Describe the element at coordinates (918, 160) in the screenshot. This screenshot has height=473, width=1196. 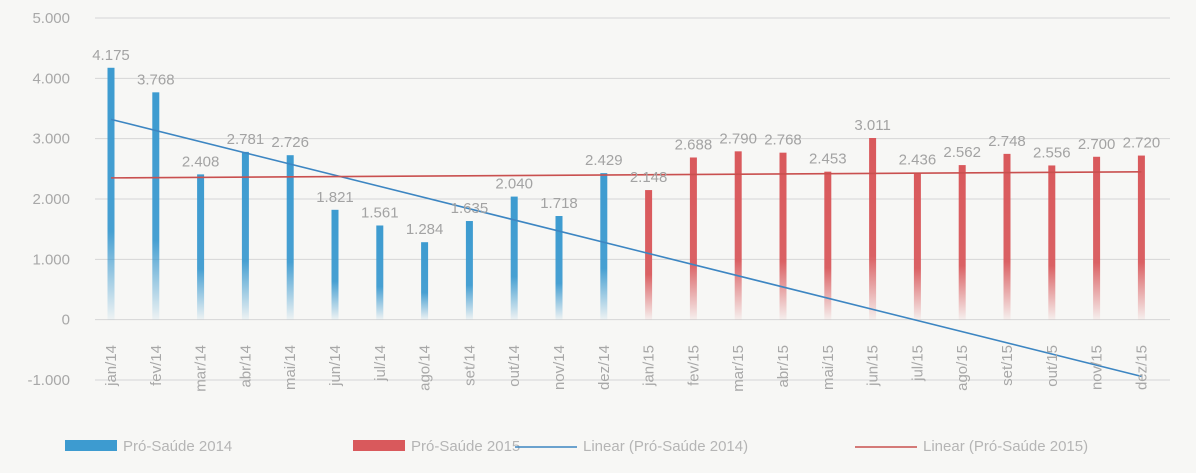
I see `data-label: 2.436` at that location.